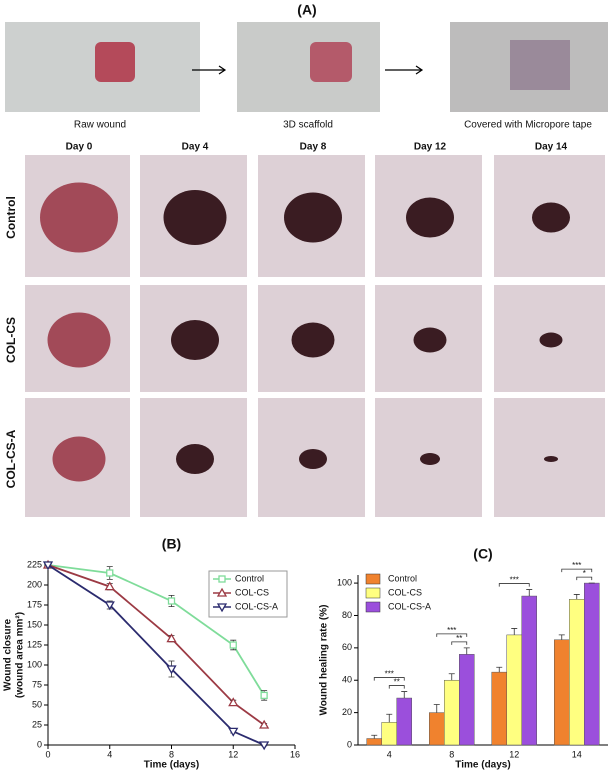  I want to click on day-label: Day 4, so click(195, 147).